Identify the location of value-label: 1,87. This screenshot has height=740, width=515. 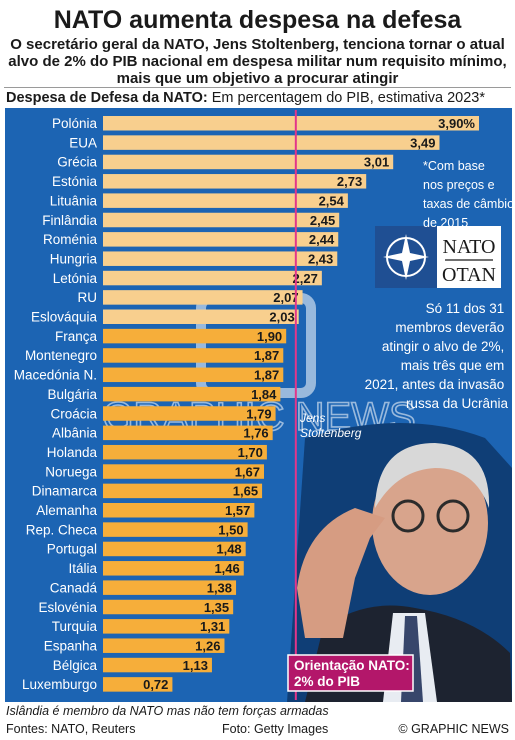
(266, 355).